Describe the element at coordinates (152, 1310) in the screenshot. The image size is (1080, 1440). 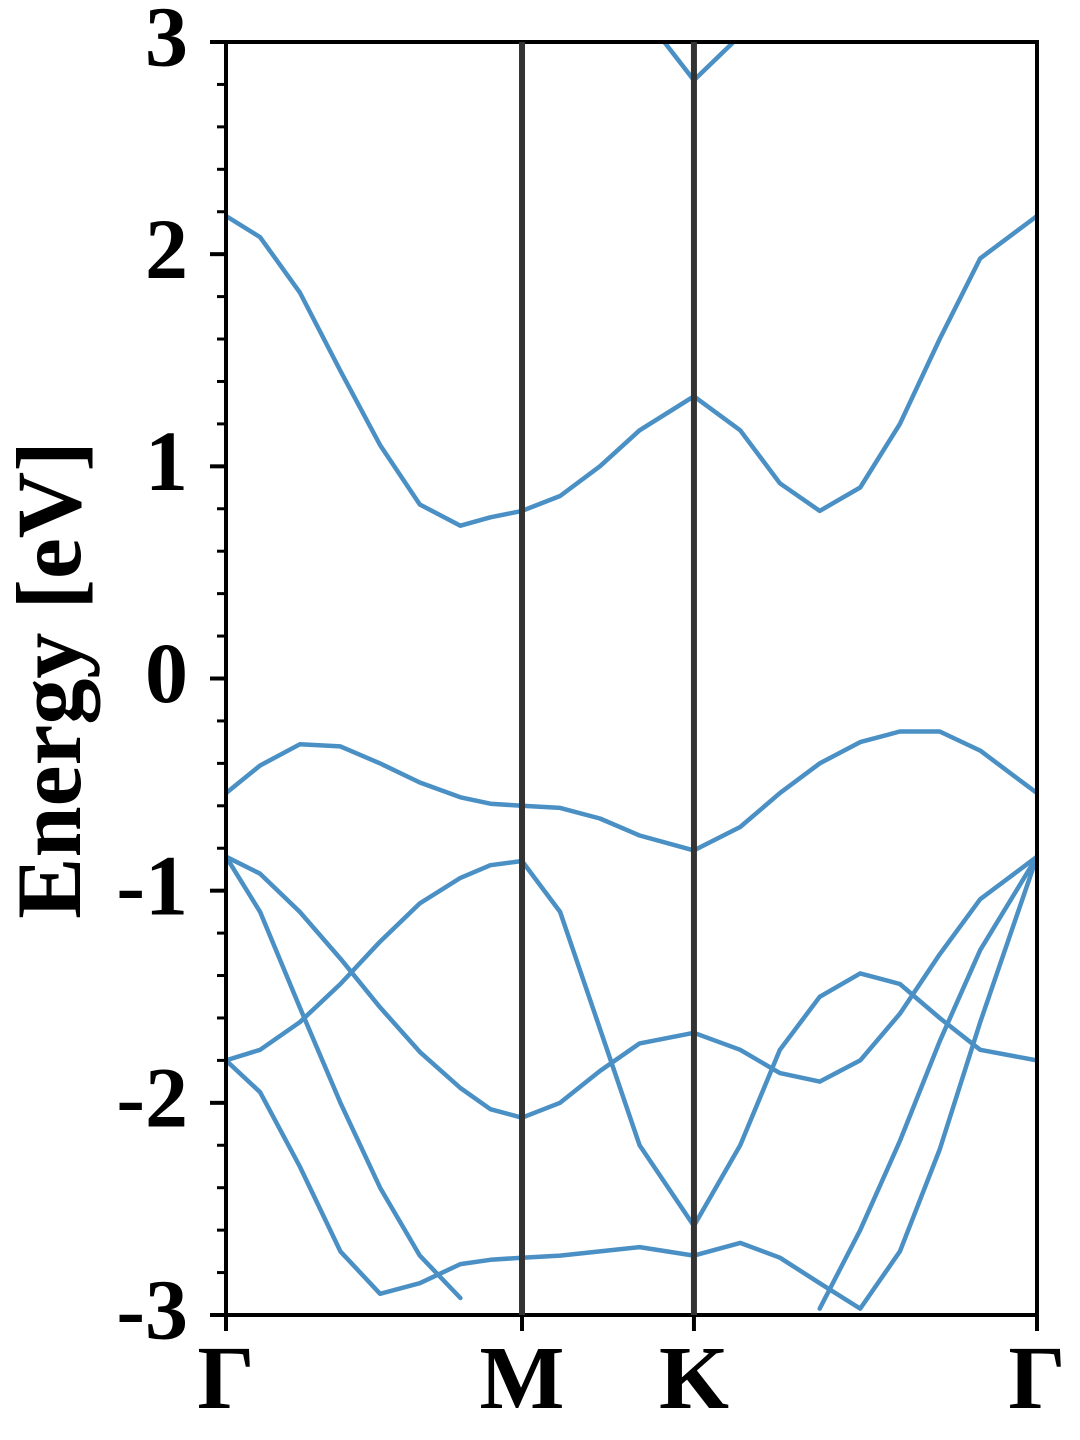
I see `y-tick-label: -3` at that location.